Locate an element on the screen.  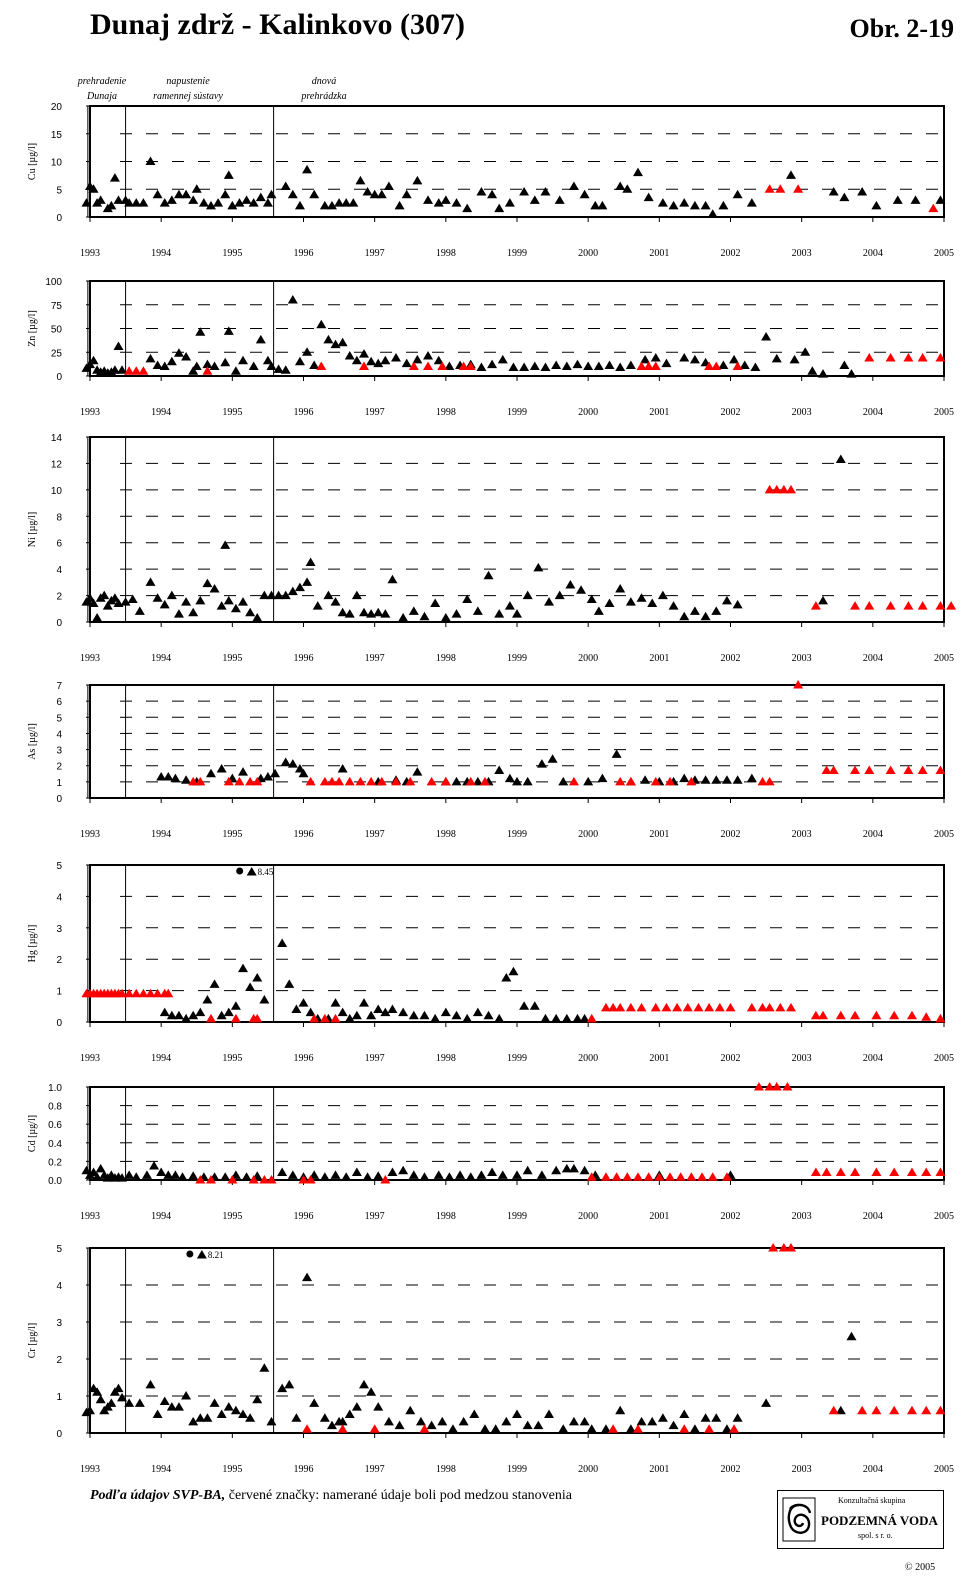
x-tick-label: 1995 is located at coordinates (232, 658).